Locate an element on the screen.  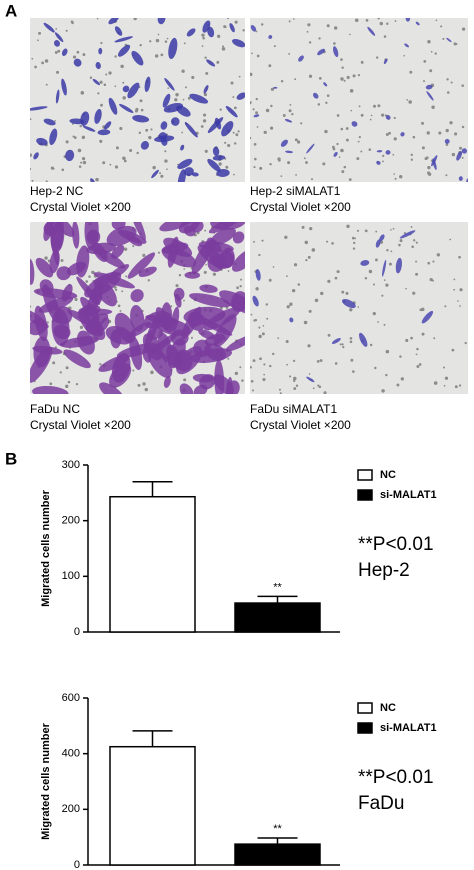
y-tick-label: 0 is located at coordinates (77, 864).